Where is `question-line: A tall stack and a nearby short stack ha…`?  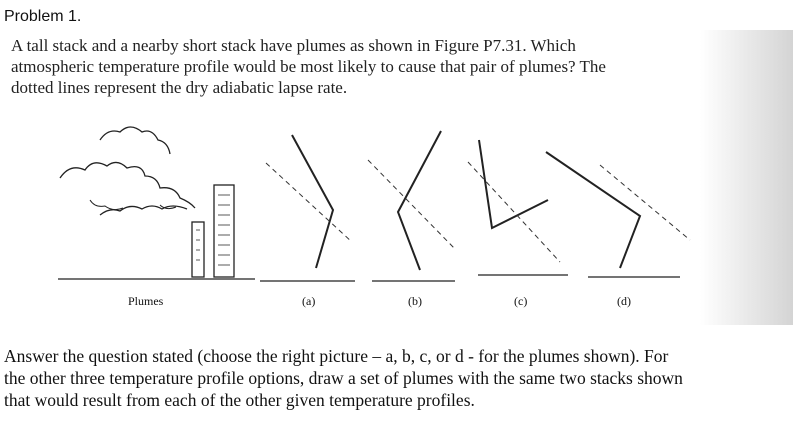
question-line: A tall stack and a nearby short stack ha… is located at coordinates (293, 45).